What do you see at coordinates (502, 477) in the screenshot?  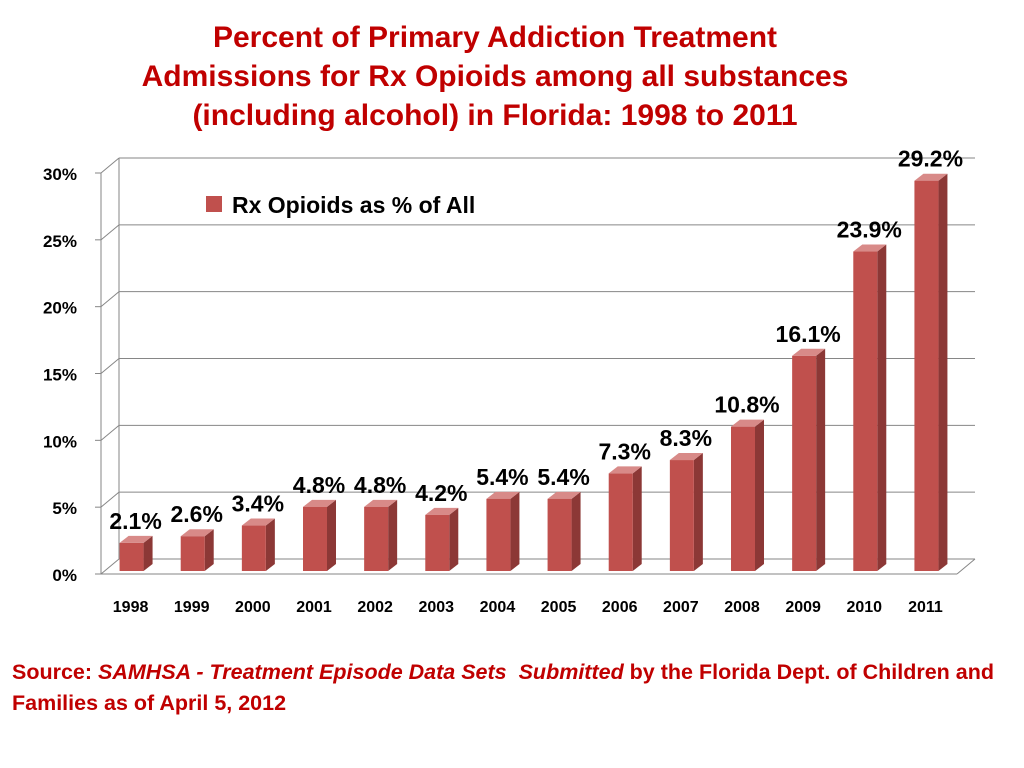 I see `data-label-2004: 5.4%` at bounding box center [502, 477].